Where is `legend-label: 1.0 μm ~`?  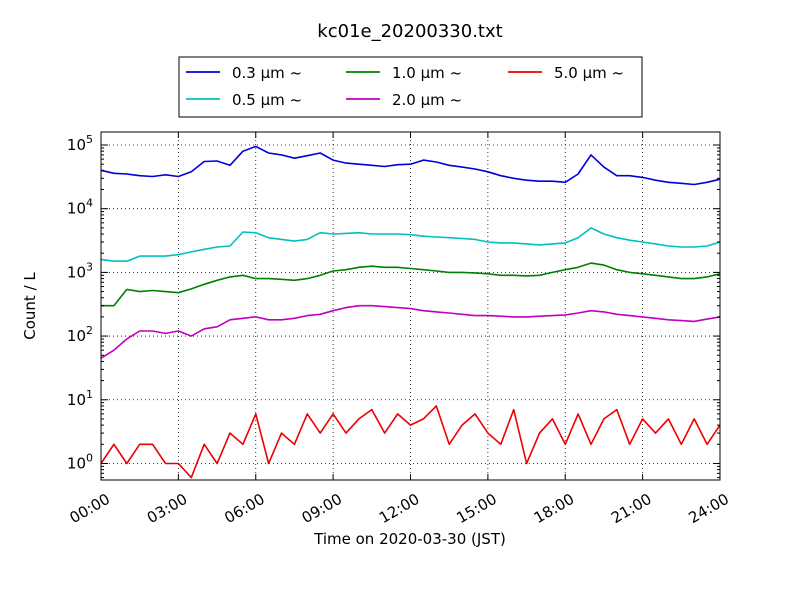 legend-label: 1.0 μm ~ is located at coordinates (427, 73).